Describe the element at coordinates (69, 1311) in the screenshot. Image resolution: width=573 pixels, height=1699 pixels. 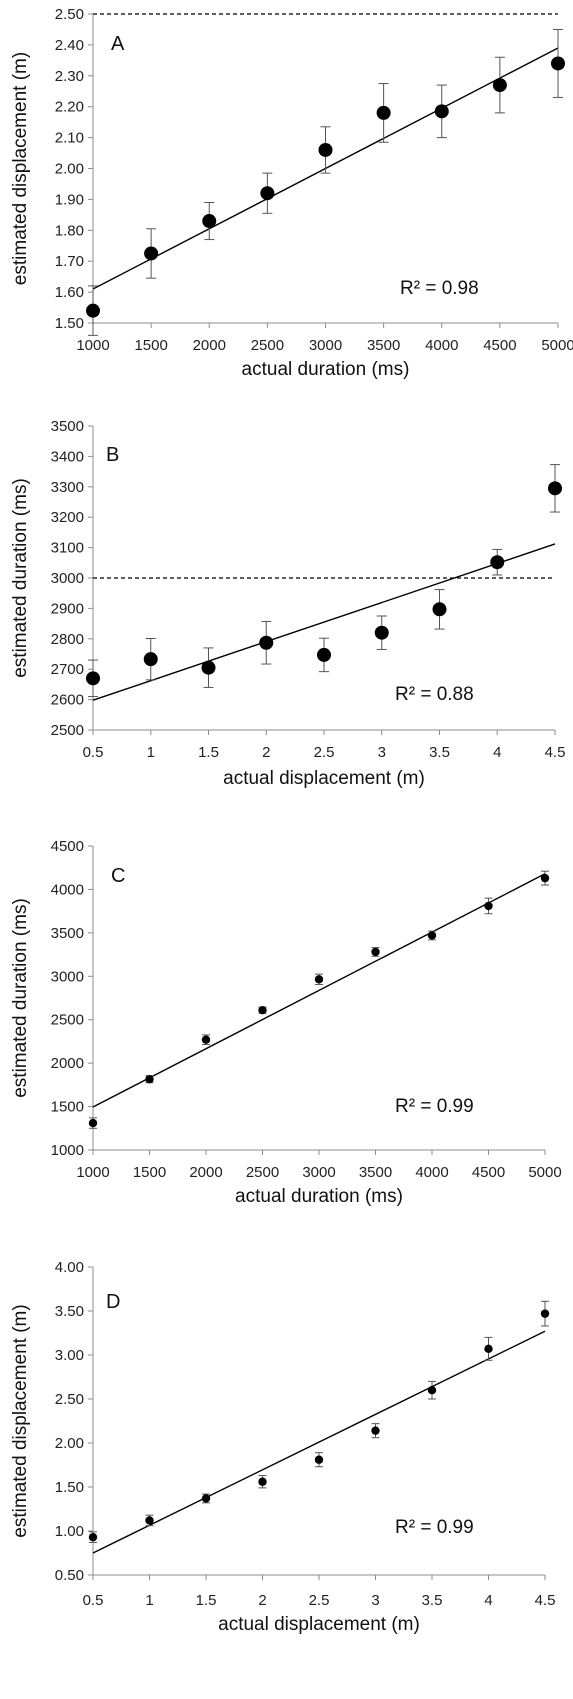
I see `y-tick-label: 3.50` at that location.